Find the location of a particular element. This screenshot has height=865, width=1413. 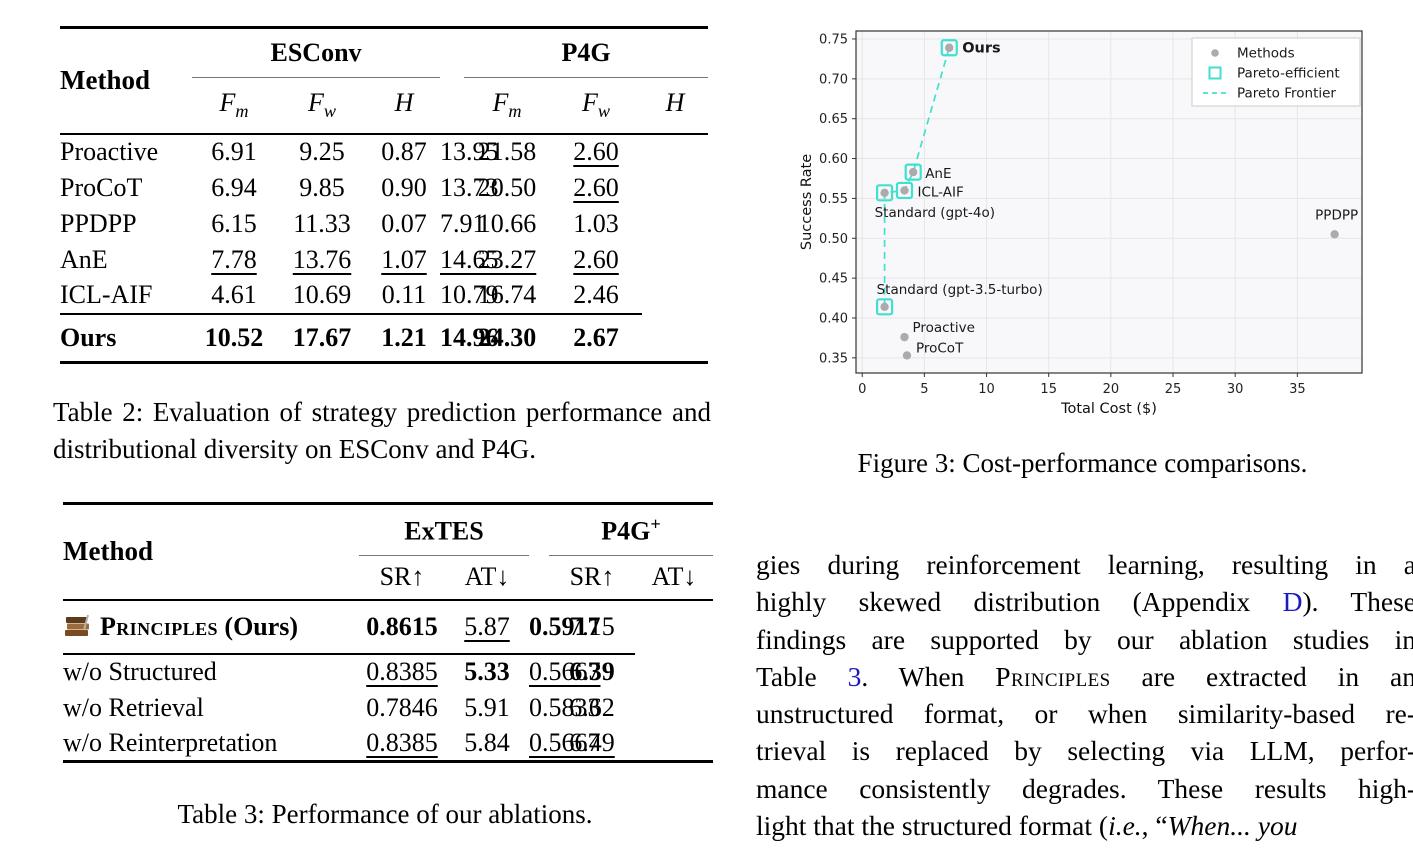

y-tick-label: 0.75 is located at coordinates (833, 39).